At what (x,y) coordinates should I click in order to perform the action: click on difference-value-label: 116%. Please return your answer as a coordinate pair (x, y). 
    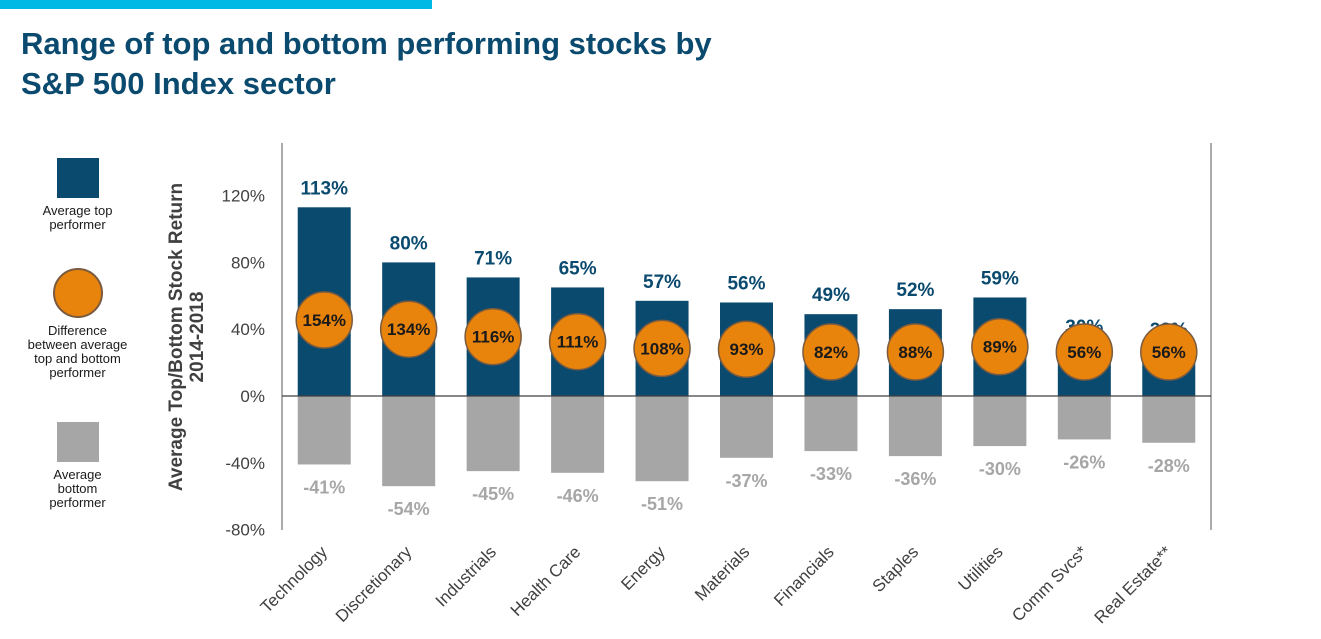
    Looking at the image, I should click on (493, 337).